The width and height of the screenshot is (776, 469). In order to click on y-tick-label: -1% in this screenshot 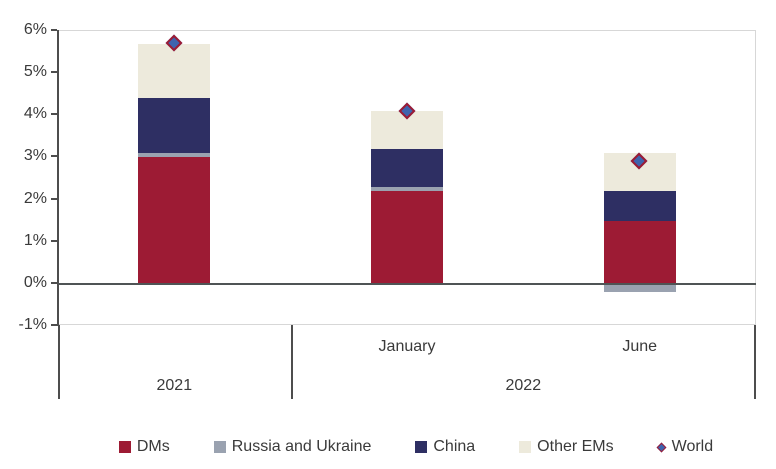, I will do `click(32, 324)`.